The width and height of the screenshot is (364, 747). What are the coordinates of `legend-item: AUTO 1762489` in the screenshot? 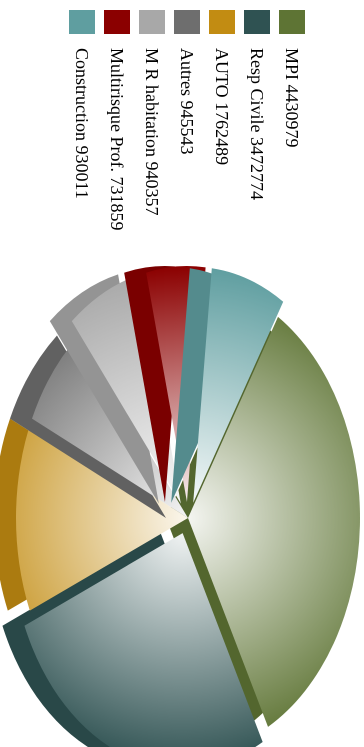 It's located at (222, 87).